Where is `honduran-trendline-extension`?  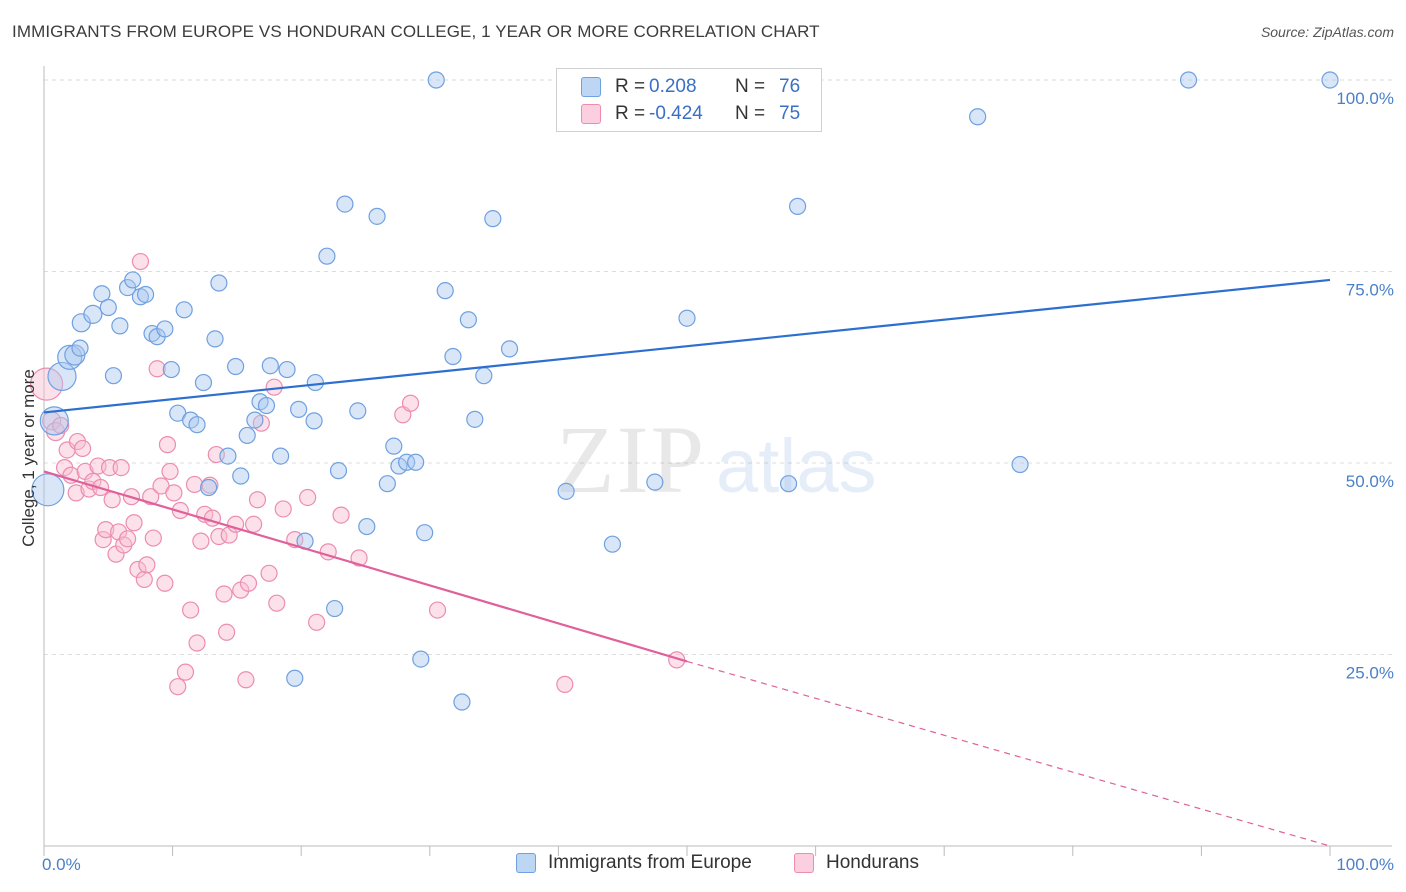 honduran-trendline-extension is located at coordinates (1008, 753).